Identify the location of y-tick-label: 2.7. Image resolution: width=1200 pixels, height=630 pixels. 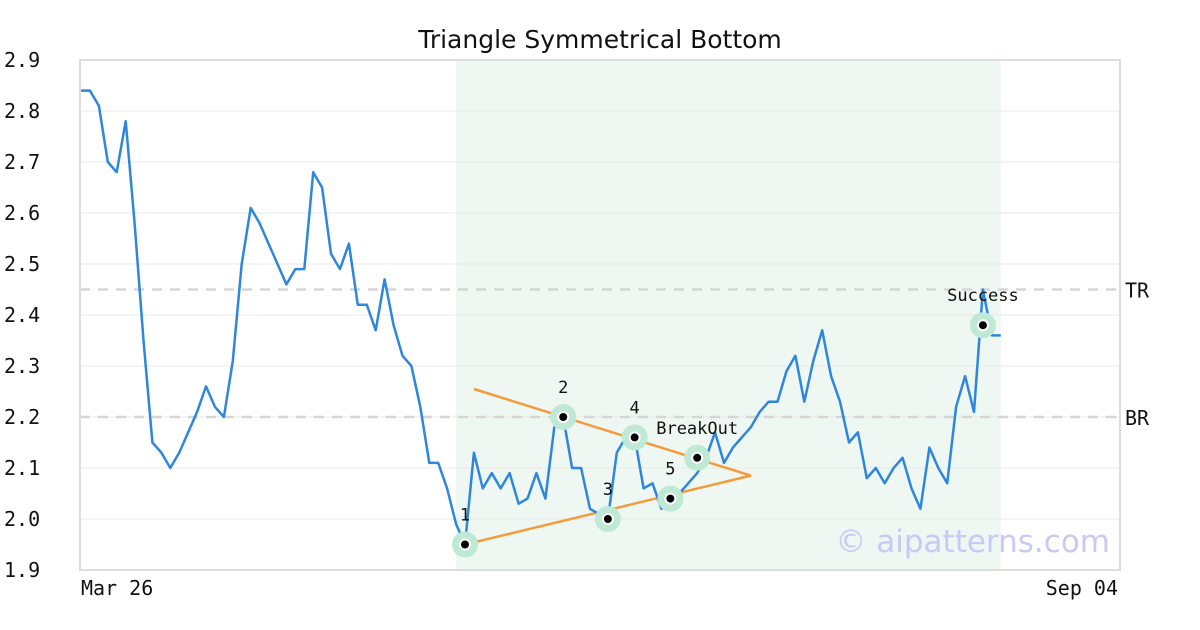
(22, 162).